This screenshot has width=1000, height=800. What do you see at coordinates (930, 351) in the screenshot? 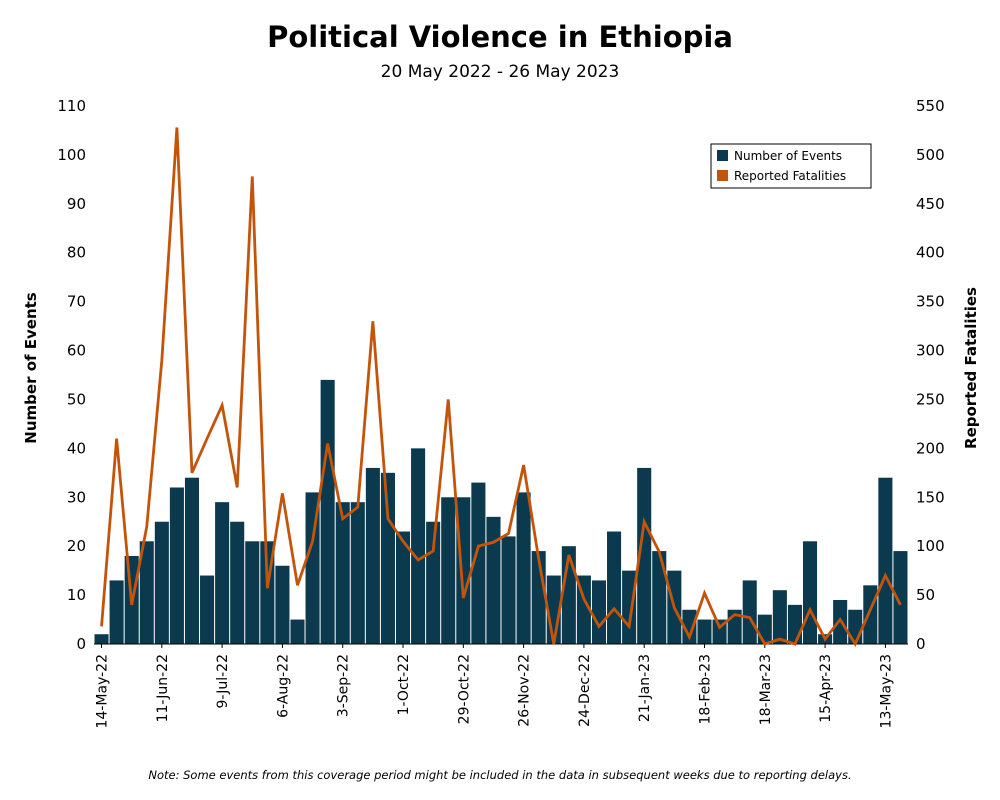
I see `y-right-tick-label: 300` at bounding box center [930, 351].